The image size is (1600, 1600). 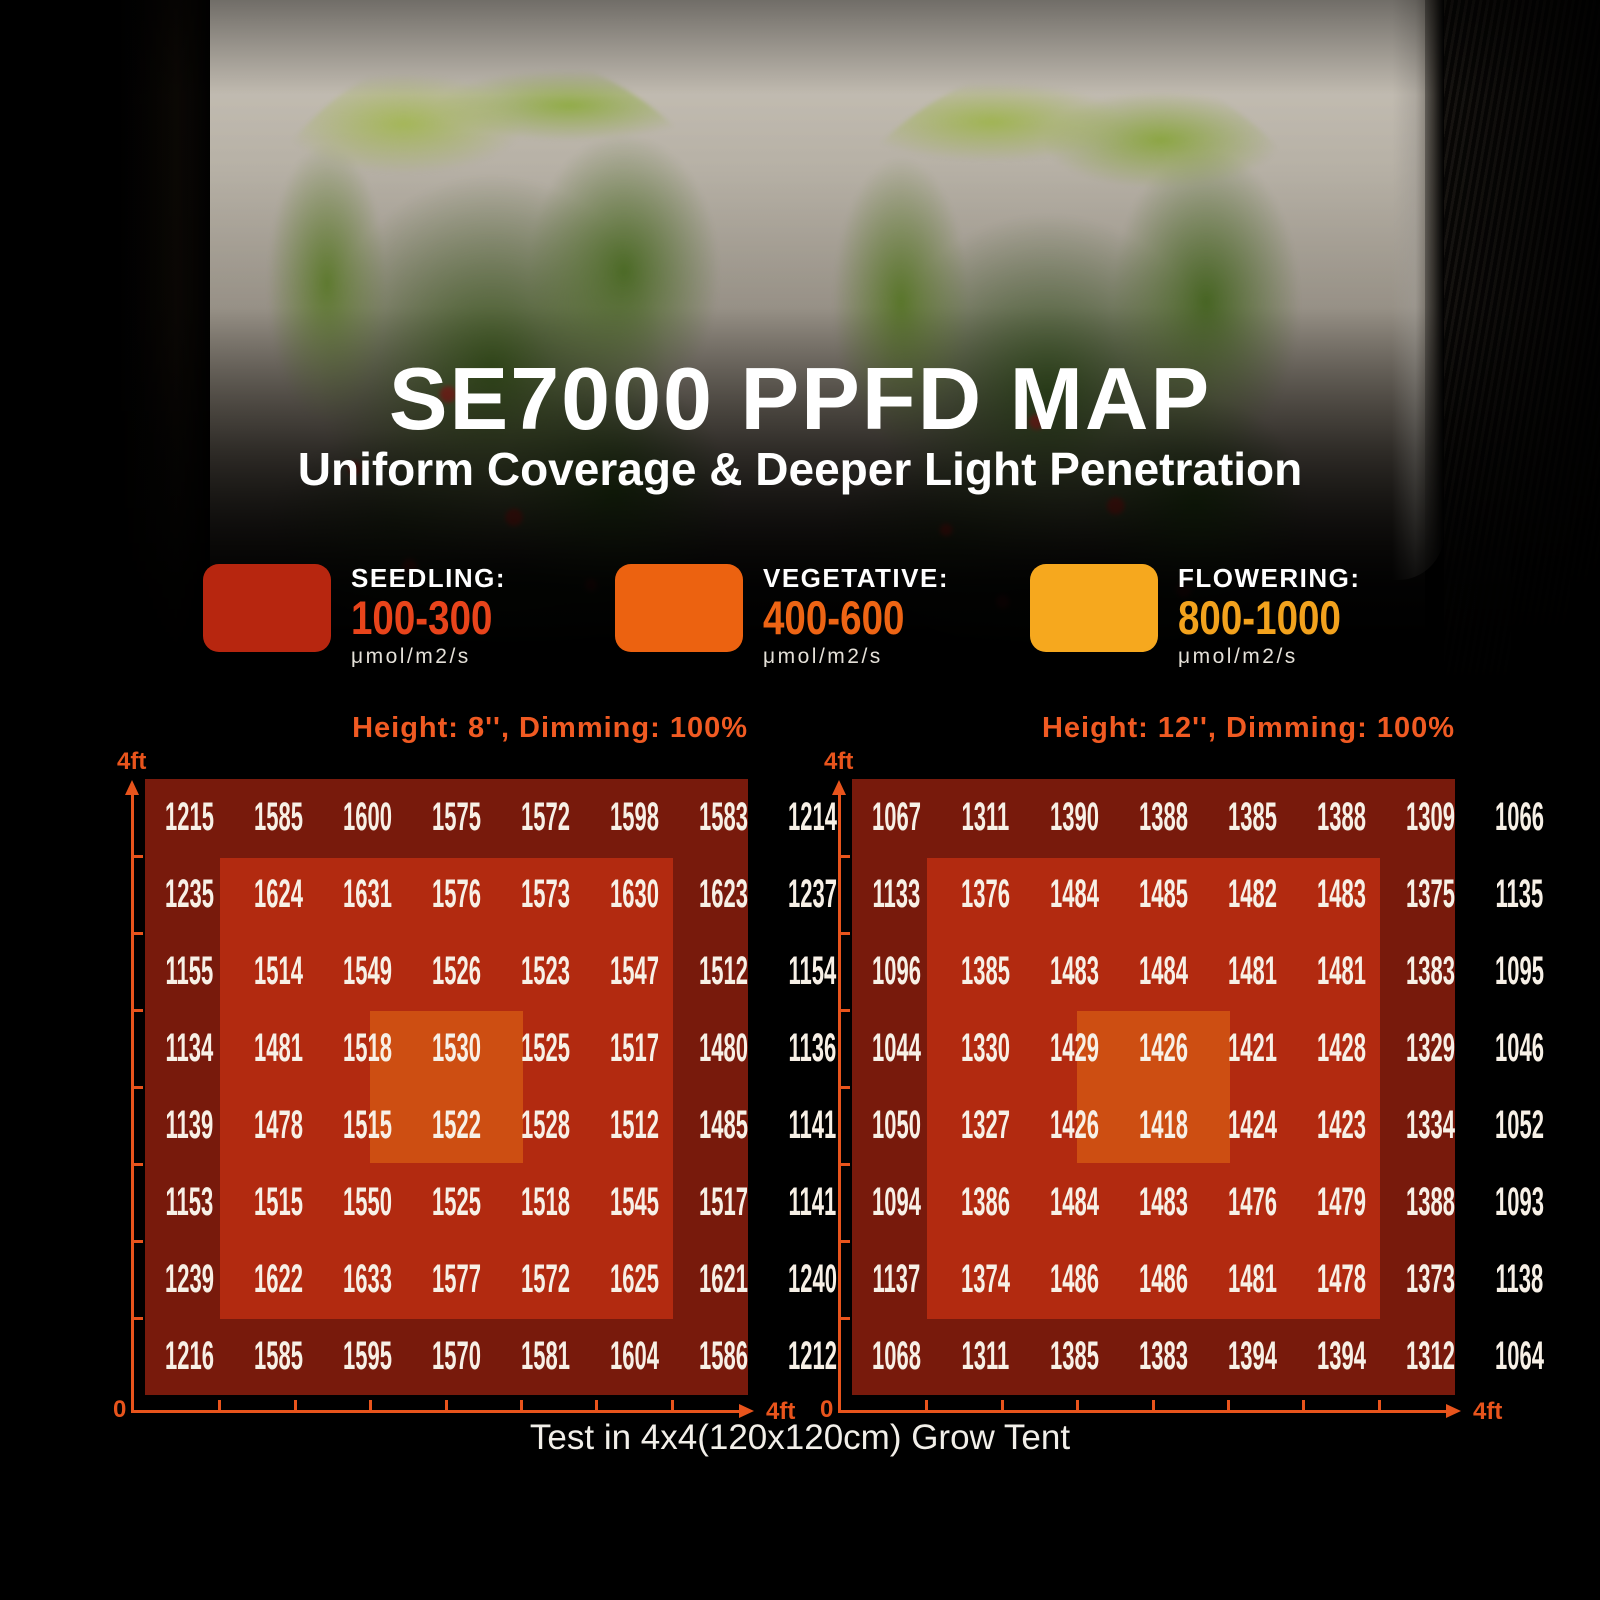 I want to click on ppfd-value-cell: 1385, so click(x=1252, y=817).